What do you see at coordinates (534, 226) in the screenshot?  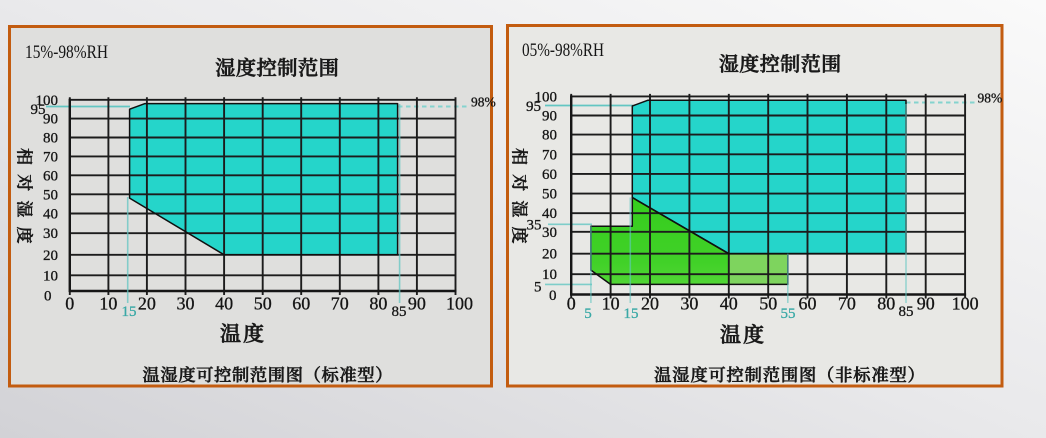 I see `svg-text: 35` at bounding box center [534, 226].